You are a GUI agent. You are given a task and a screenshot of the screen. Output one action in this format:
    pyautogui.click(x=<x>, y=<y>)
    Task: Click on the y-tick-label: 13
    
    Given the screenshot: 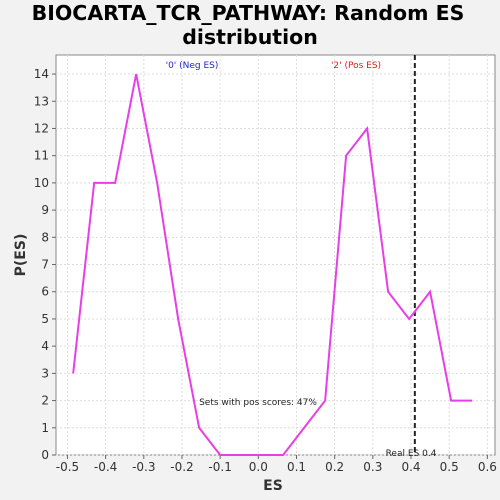 What is the action you would take?
    pyautogui.click(x=41, y=101)
    